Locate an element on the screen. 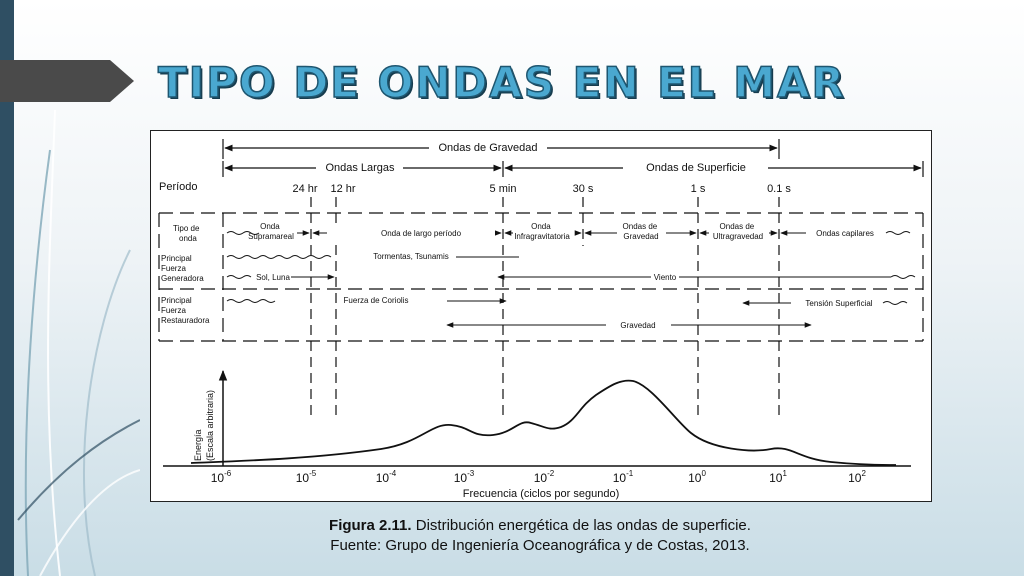  period-0-1s: 0.1 s is located at coordinates (779, 189).